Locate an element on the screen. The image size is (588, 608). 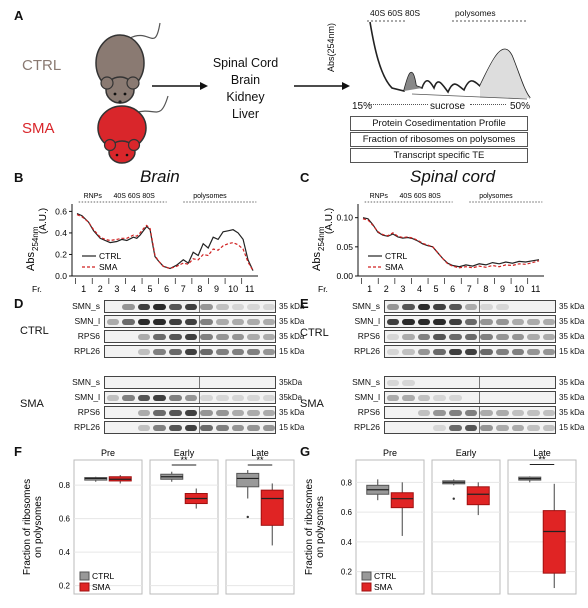
y-tick-label: 0.2 is located at coordinates (65, 586).